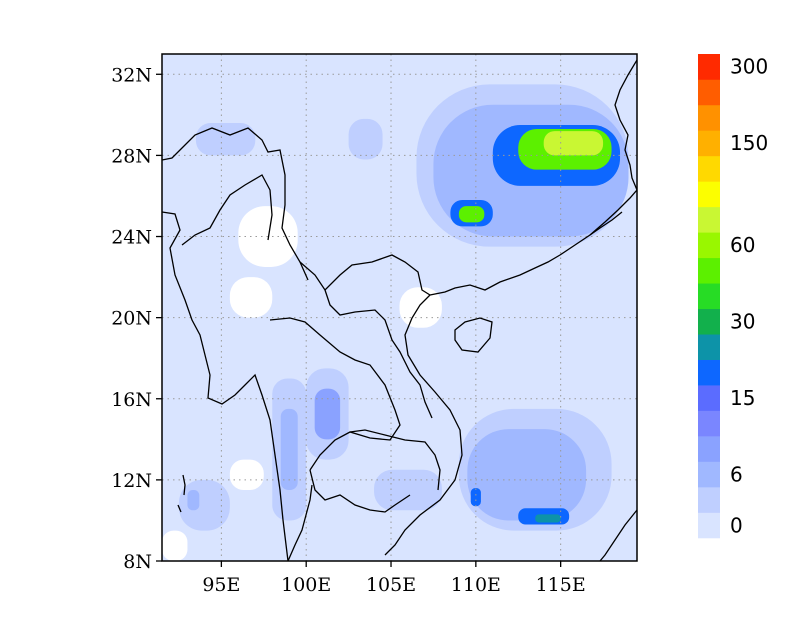  I want to click on lat-tick-label: 12N, so click(131, 481).